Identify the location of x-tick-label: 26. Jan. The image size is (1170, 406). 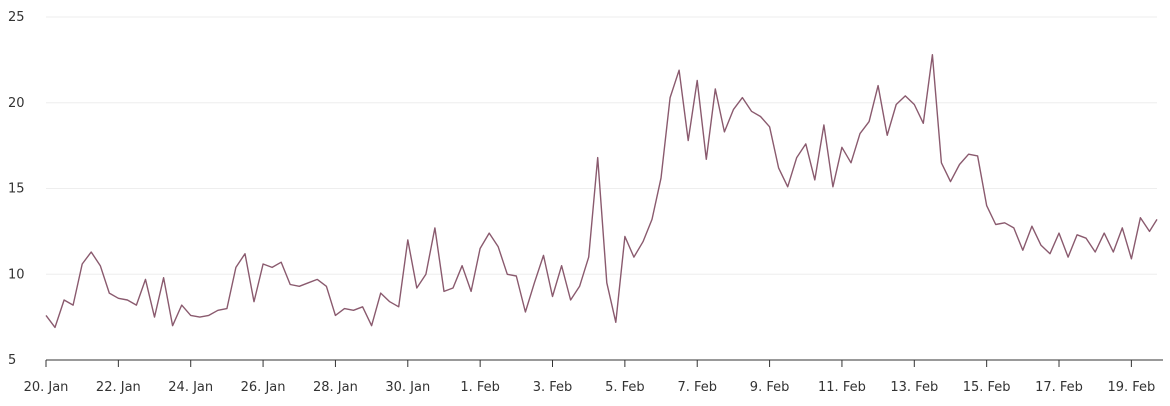
(263, 387).